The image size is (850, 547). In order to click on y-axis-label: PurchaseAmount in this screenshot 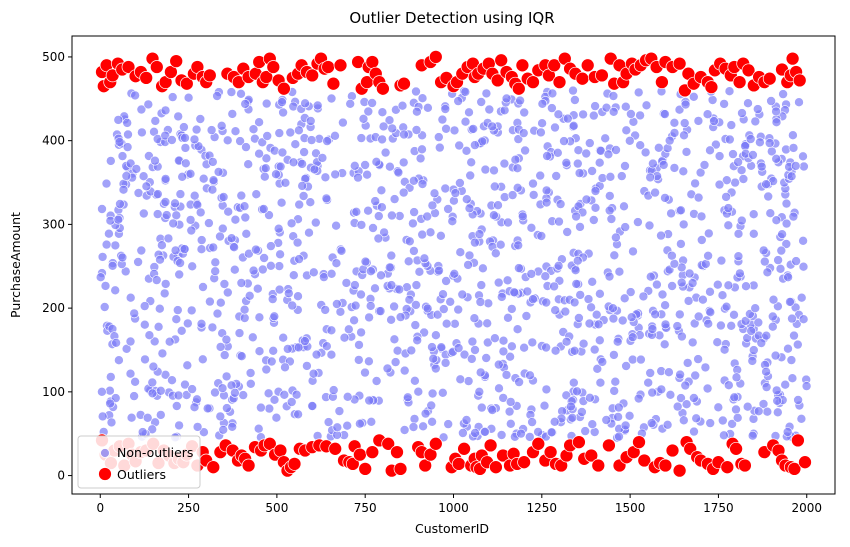, I will do `click(15, 265)`.